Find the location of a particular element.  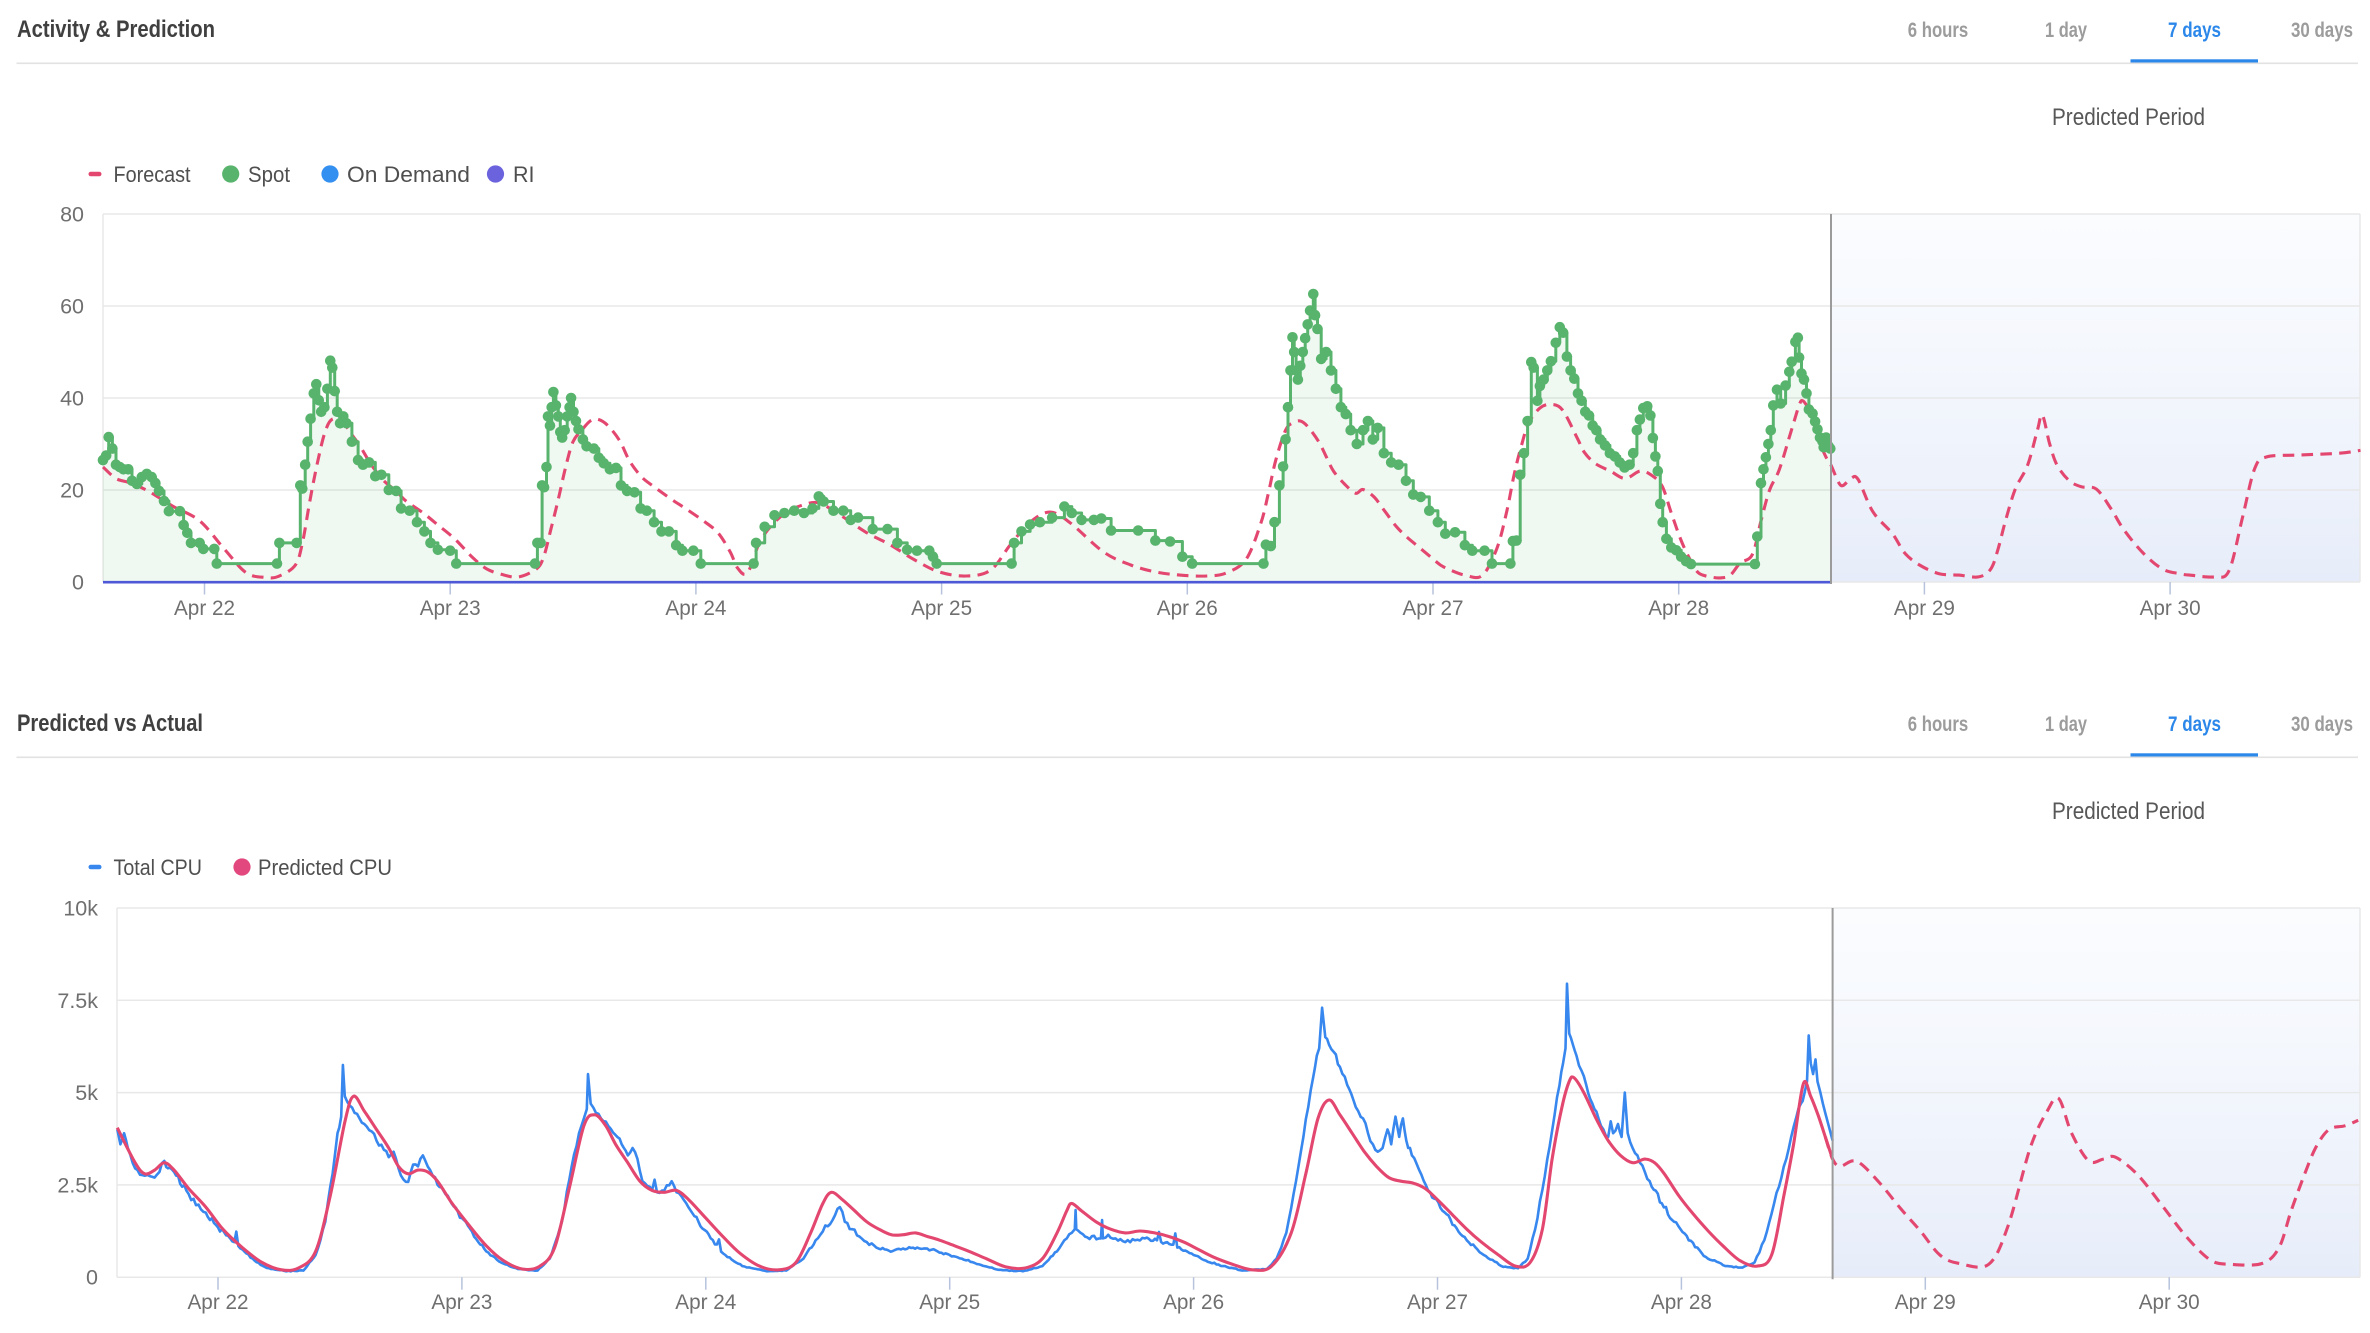

svg-text: Forecast is located at coordinates (153, 174).